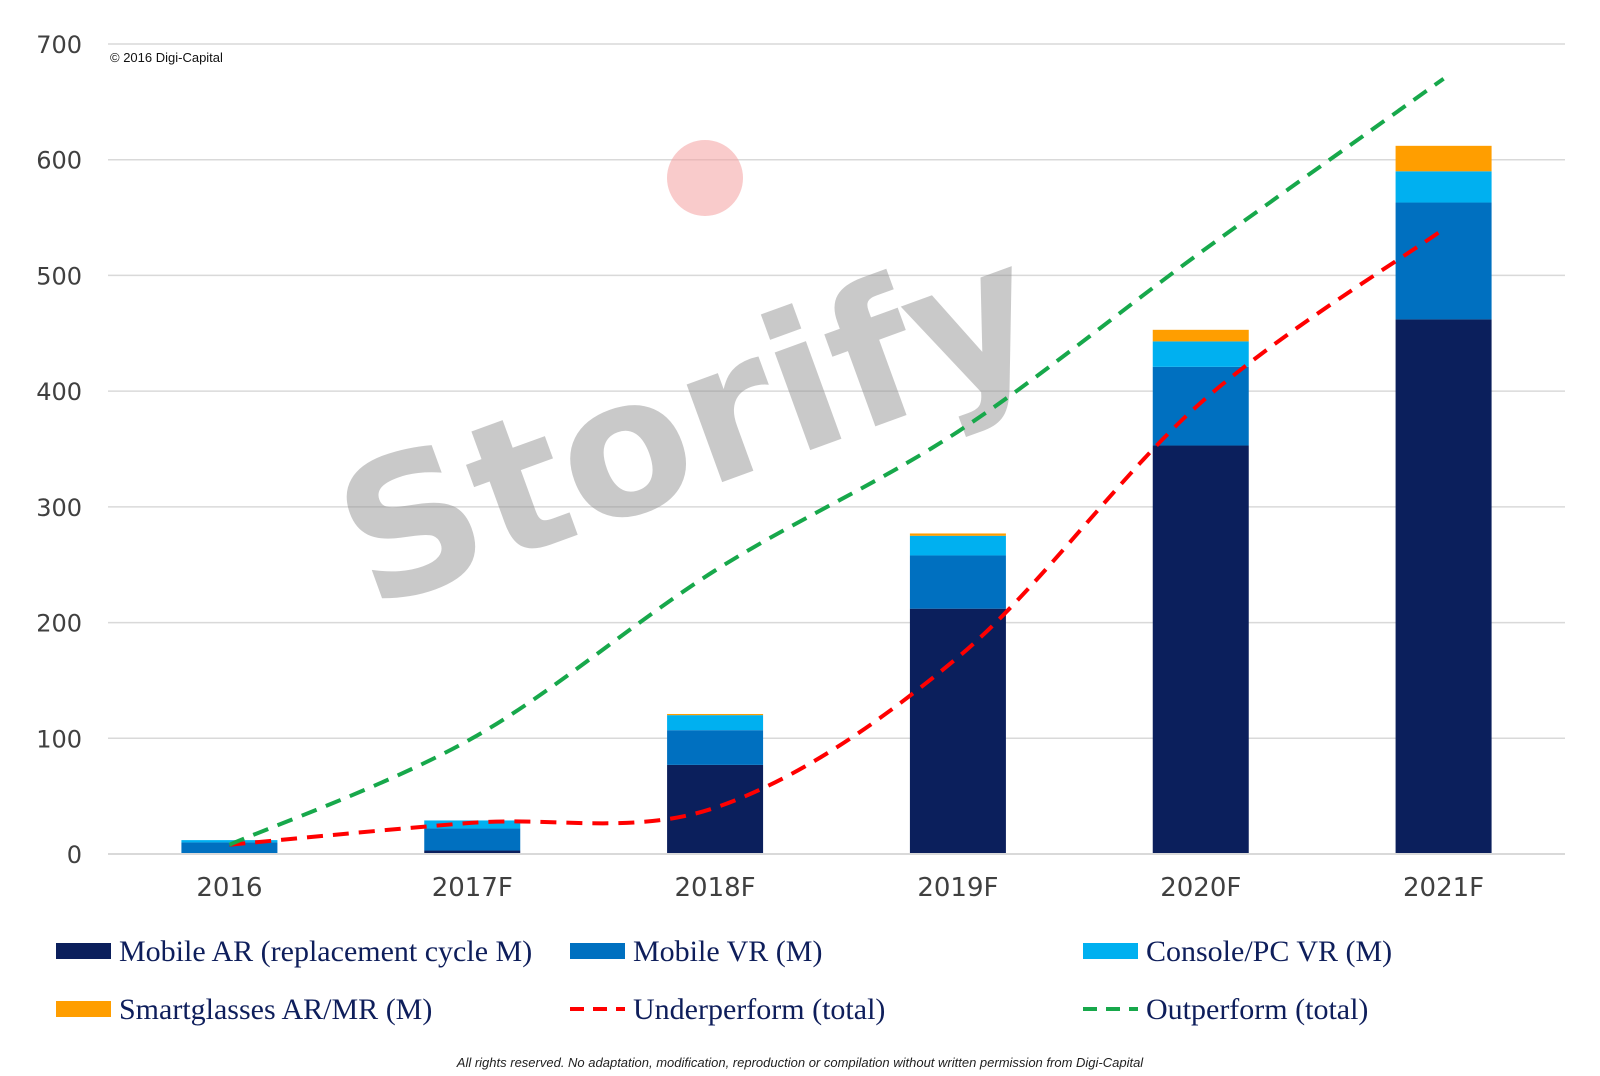 Image resolution: width=1600 pixels, height=1076 pixels. Describe the element at coordinates (325, 951) in the screenshot. I see `legend-label: Mobile AR (replacement cycle M)` at that location.